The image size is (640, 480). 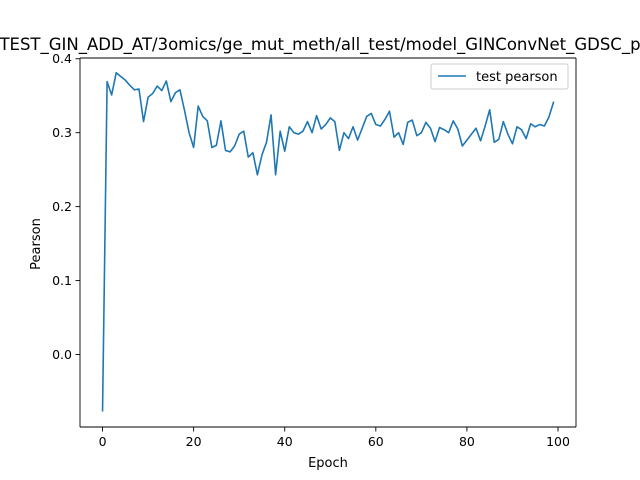 I want to click on x-tick-label: 20, so click(x=194, y=441).